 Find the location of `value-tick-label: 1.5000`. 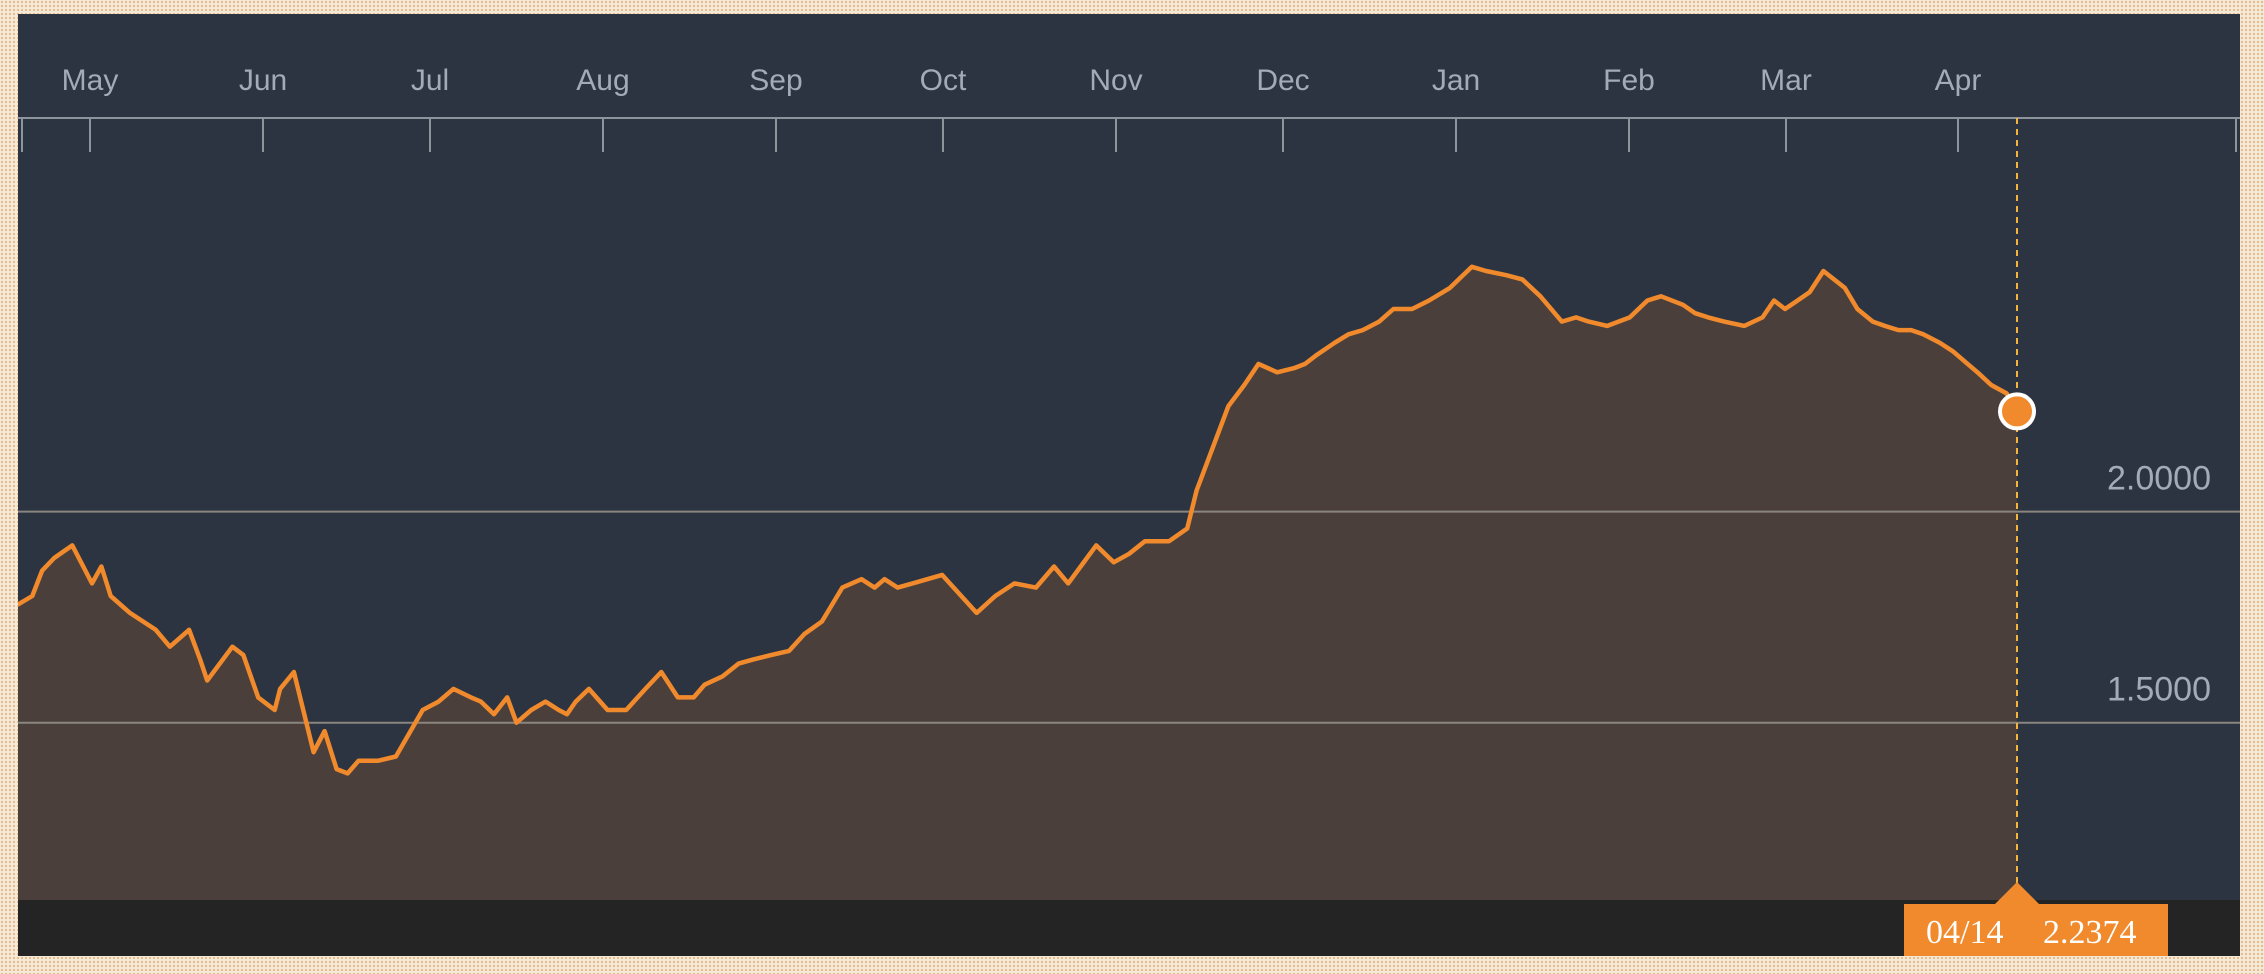

value-tick-label: 1.5000 is located at coordinates (2159, 690).